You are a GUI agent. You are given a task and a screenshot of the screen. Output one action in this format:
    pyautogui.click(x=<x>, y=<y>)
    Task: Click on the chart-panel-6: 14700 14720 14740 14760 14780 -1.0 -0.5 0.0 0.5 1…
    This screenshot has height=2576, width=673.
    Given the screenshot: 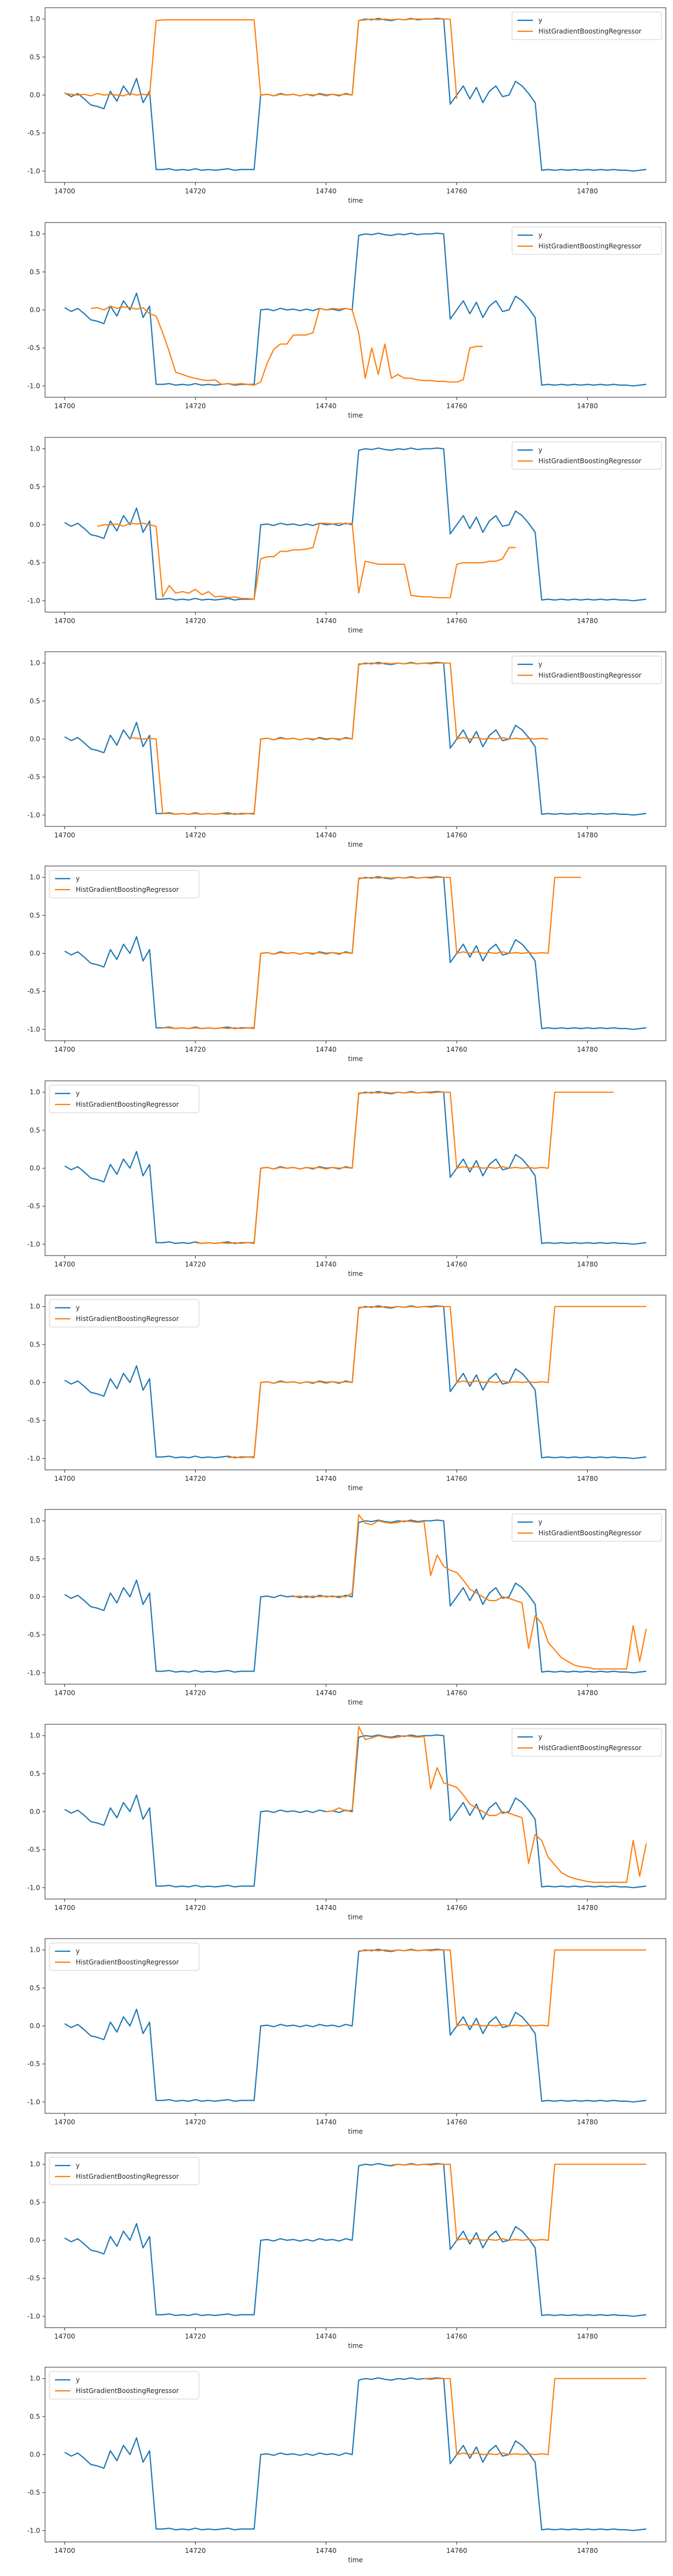 What is the action you would take?
    pyautogui.click(x=336, y=1180)
    